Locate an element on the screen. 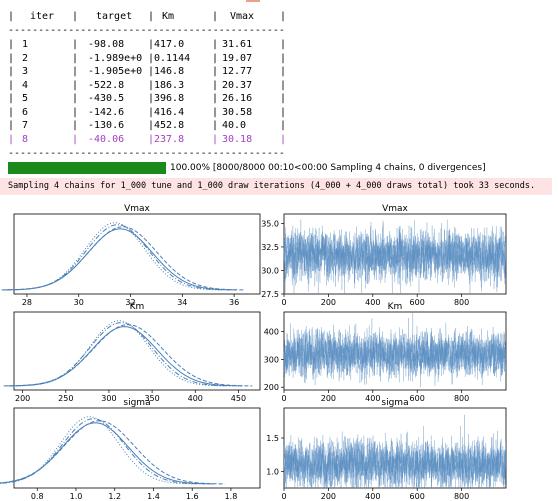  x-tick-label: 1.8 is located at coordinates (231, 496).